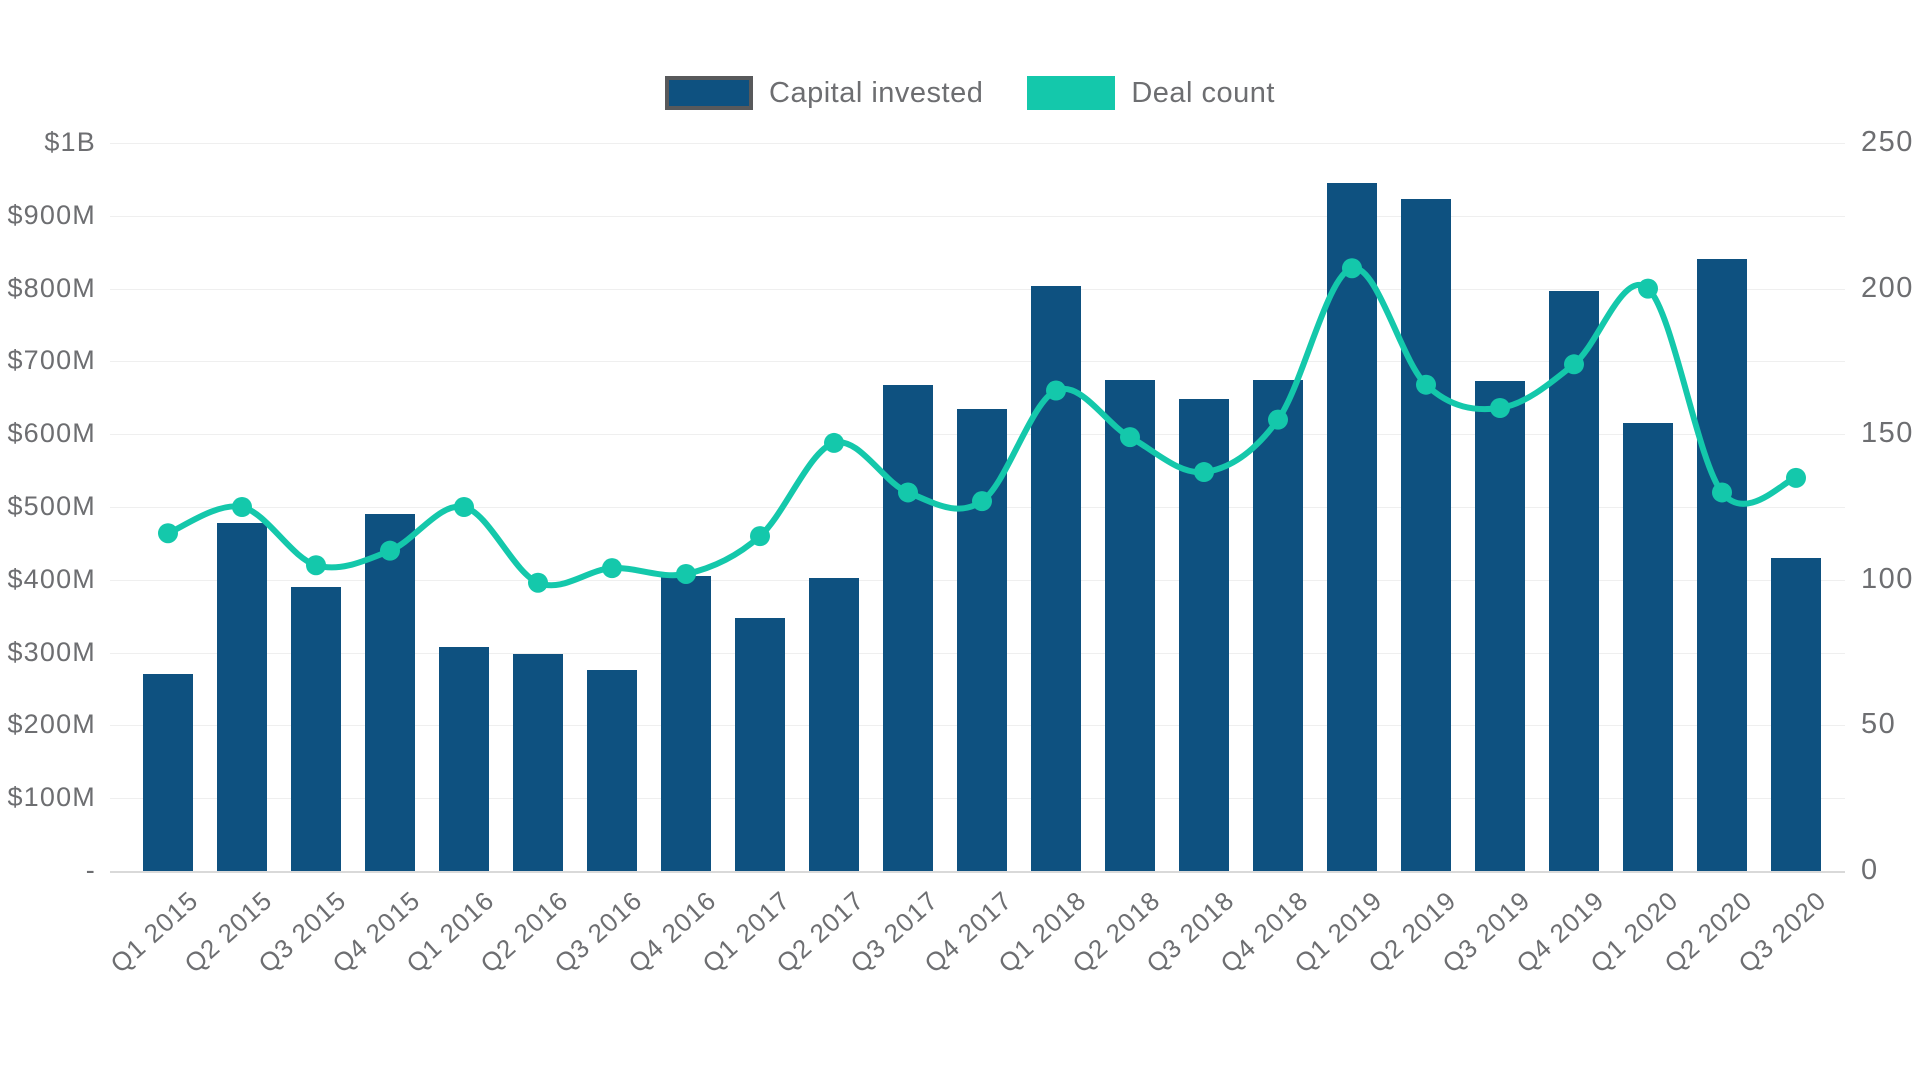 This screenshot has width=1920, height=1080. Describe the element at coordinates (390, 550) in the screenshot. I see `deal-count-point-q4-2015` at that location.